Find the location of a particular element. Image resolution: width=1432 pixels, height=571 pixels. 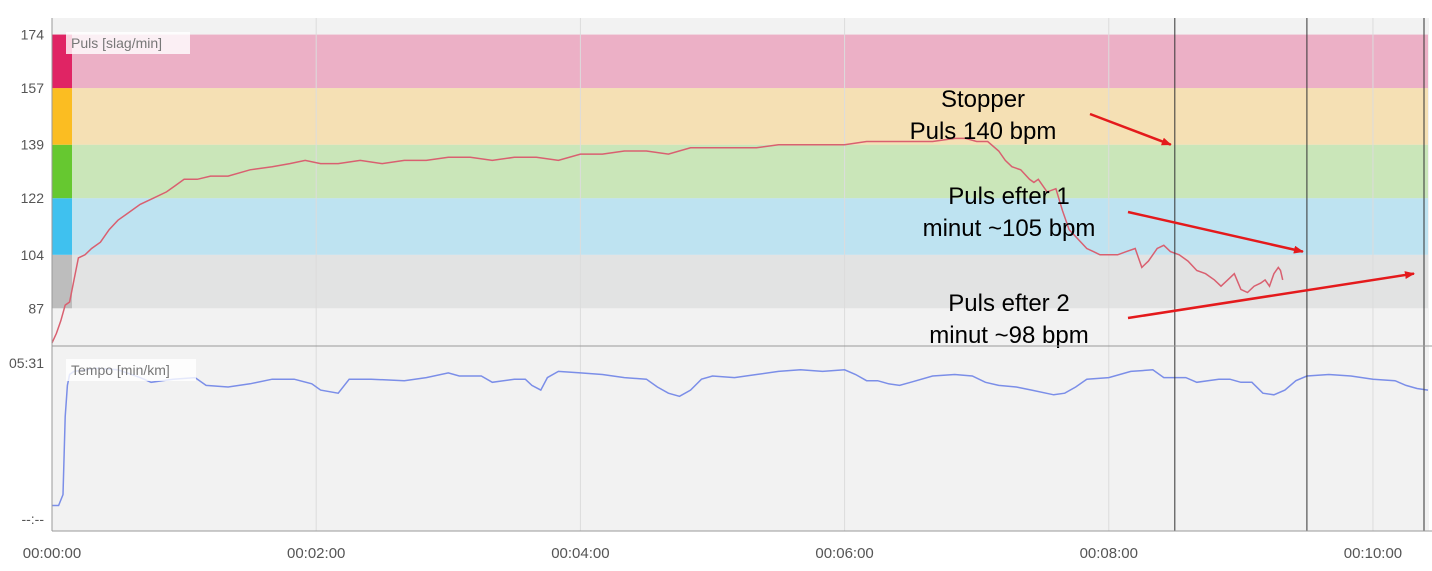

annotation-text: minut ~98 bpm is located at coordinates (1008, 335).